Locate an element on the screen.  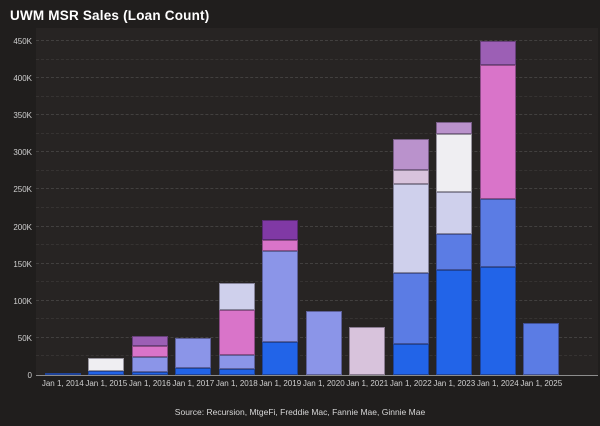
y-tick-label: 400K is located at coordinates (22, 79).